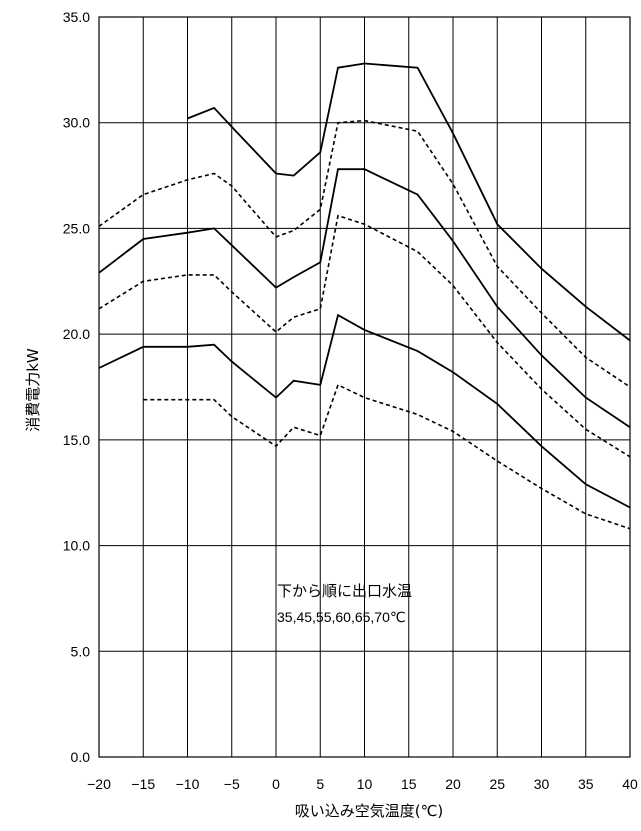 The width and height of the screenshot is (641, 831). I want to click on x-axis-label: 吸い込み空気温度(℃), so click(369, 811).